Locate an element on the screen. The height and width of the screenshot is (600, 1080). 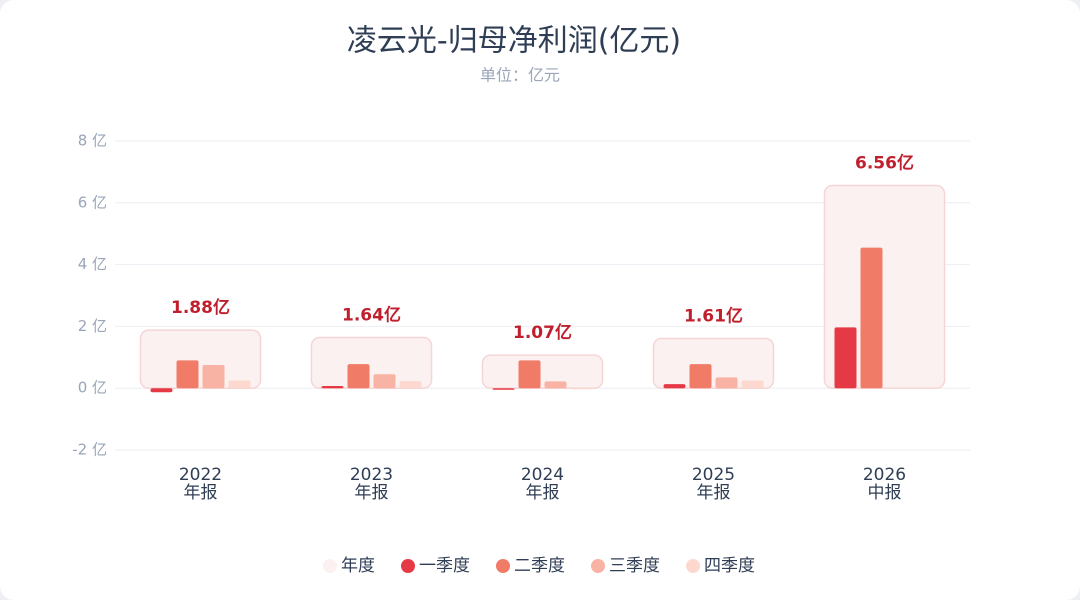
legend-label: 二季度 is located at coordinates (539, 566).